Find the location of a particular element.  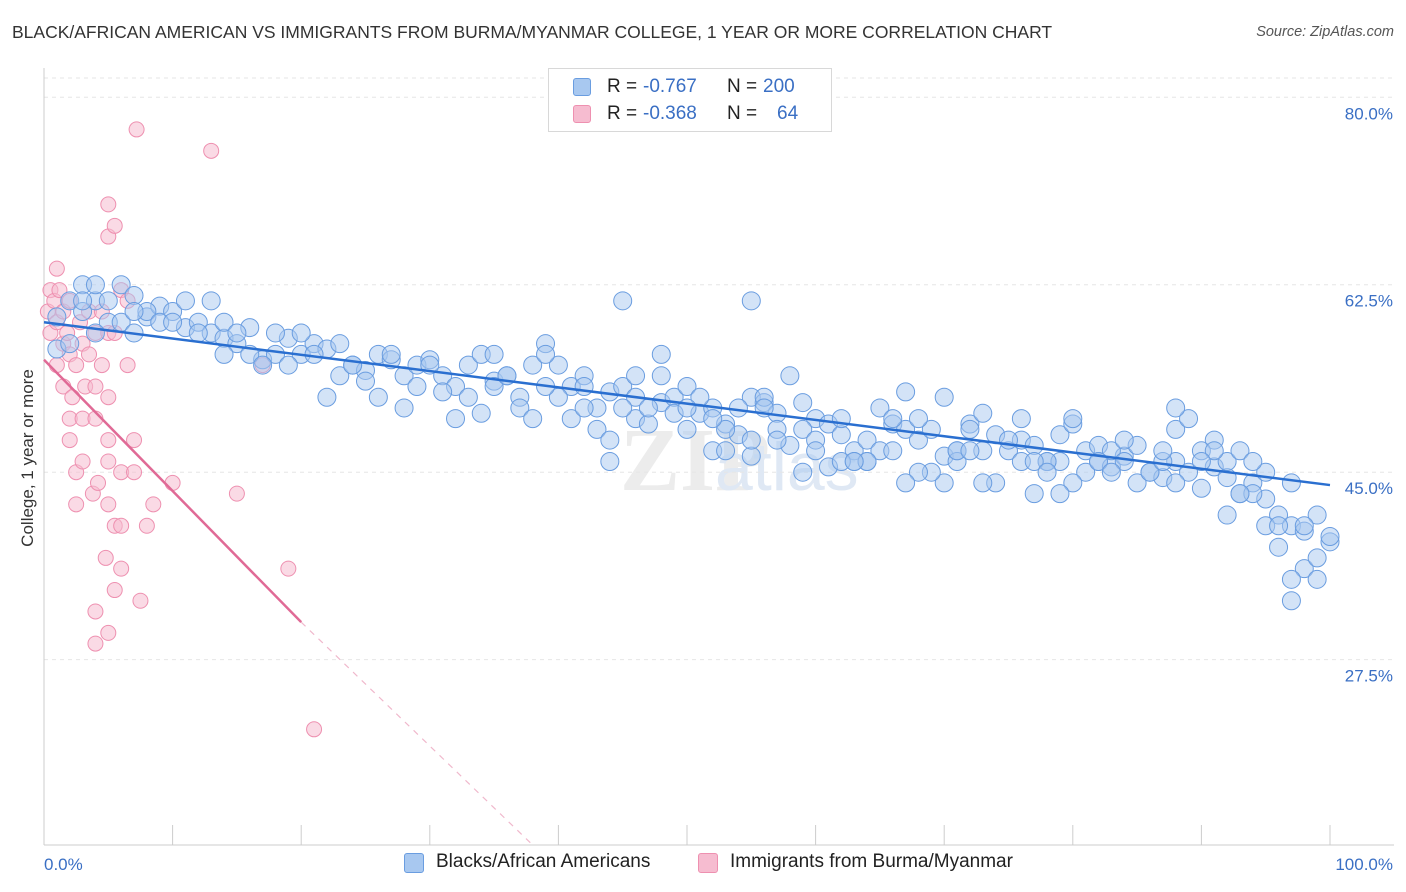

legend-r-value: -0.368 is located at coordinates (670, 113).